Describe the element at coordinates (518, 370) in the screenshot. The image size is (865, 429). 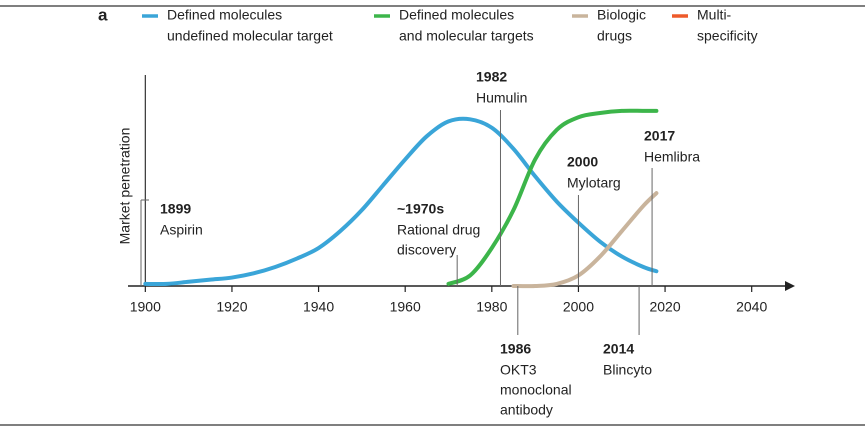
I see `annotation-text: OKT3` at that location.